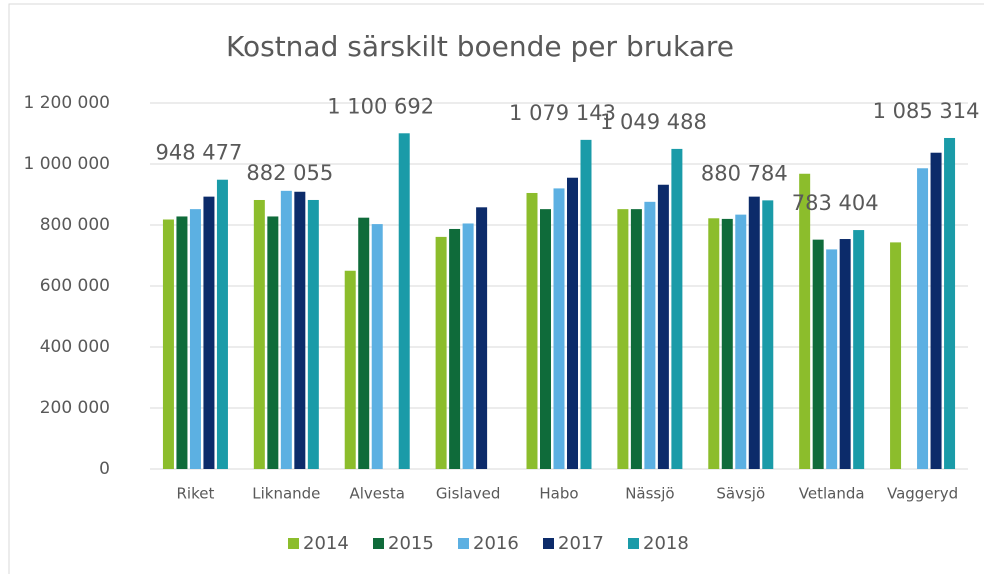  Describe the element at coordinates (926, 111) in the screenshot. I see `data-label: 1 085 314` at that location.